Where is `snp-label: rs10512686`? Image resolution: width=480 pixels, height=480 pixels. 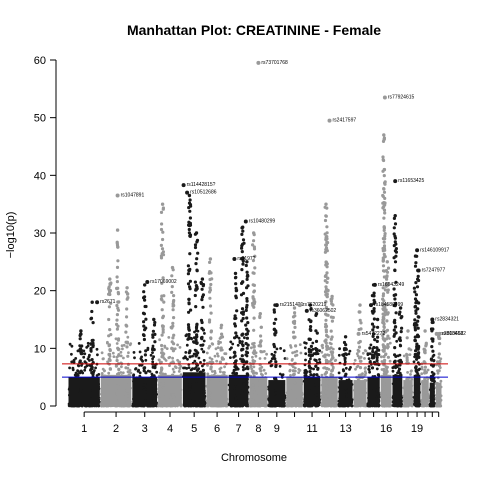
snp-label: rs10512686 is located at coordinates (203, 193).